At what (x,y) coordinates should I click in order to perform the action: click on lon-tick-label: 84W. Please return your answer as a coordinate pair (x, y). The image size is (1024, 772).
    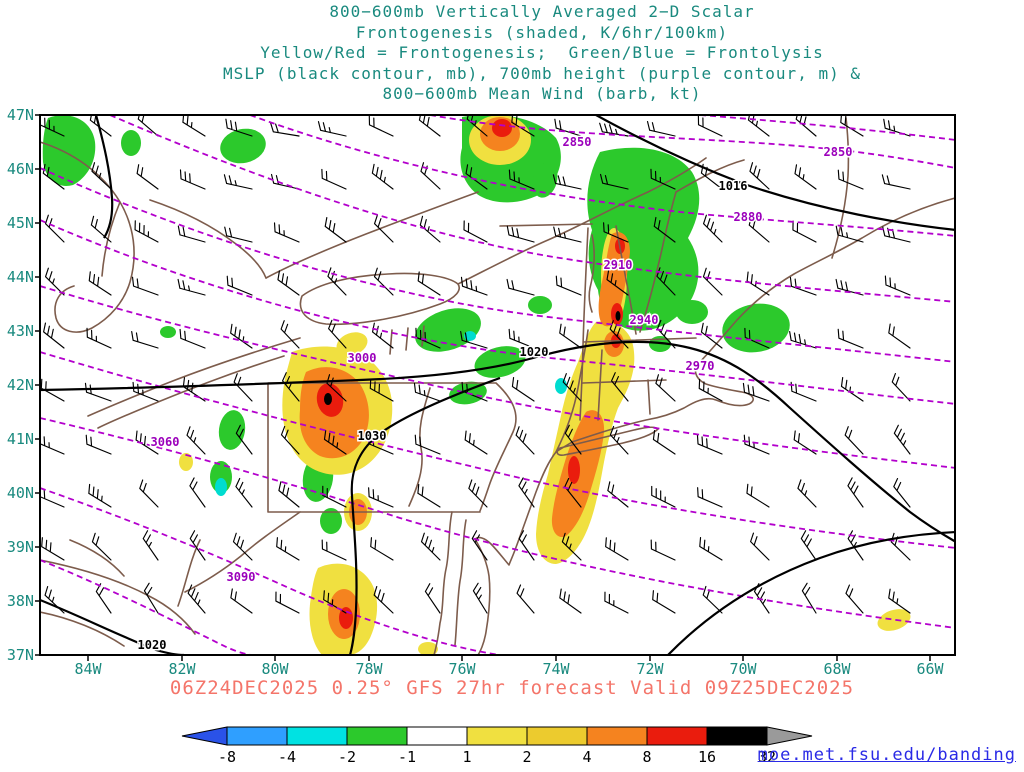
    Looking at the image, I should click on (88, 669).